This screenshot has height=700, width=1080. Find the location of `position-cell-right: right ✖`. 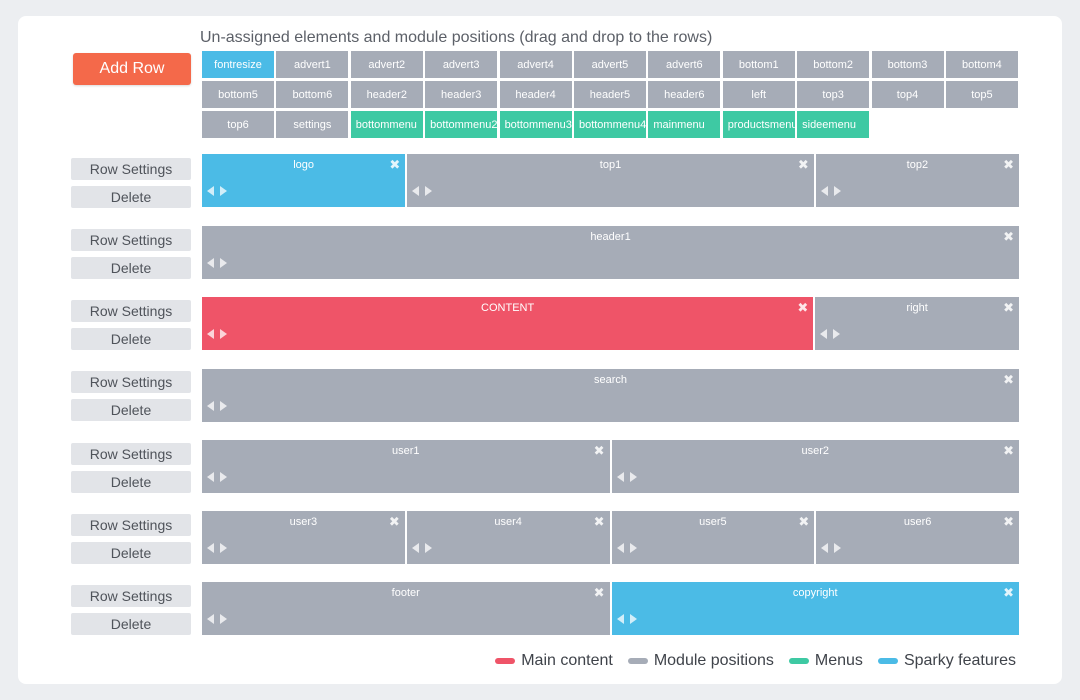

position-cell-right: right ✖ is located at coordinates (917, 323).